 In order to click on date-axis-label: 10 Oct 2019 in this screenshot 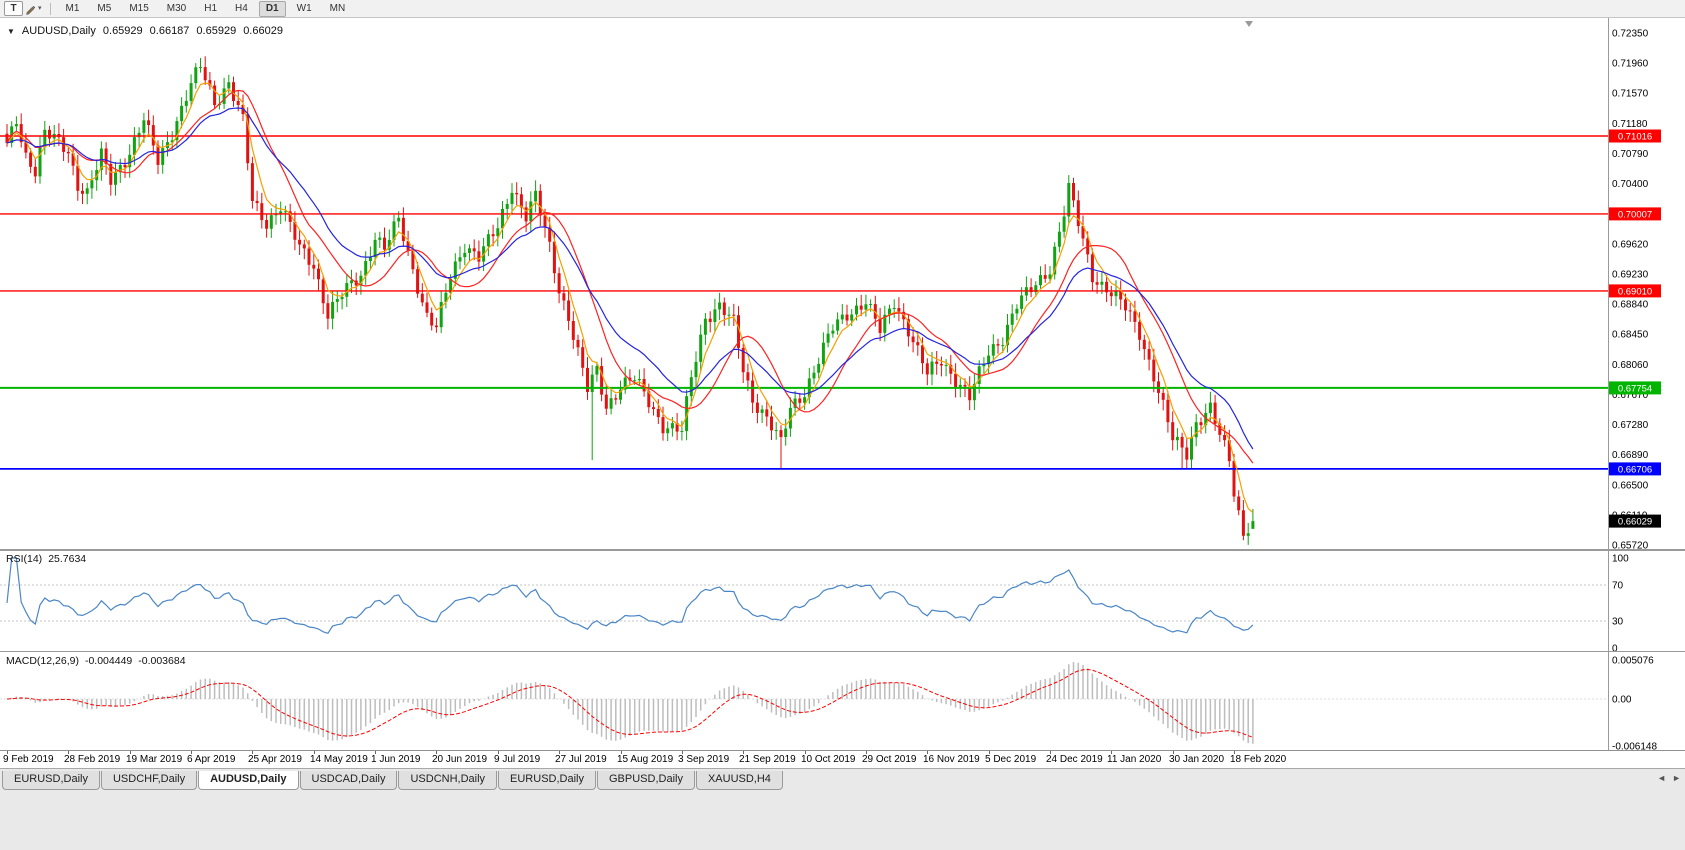, I will do `click(828, 759)`.